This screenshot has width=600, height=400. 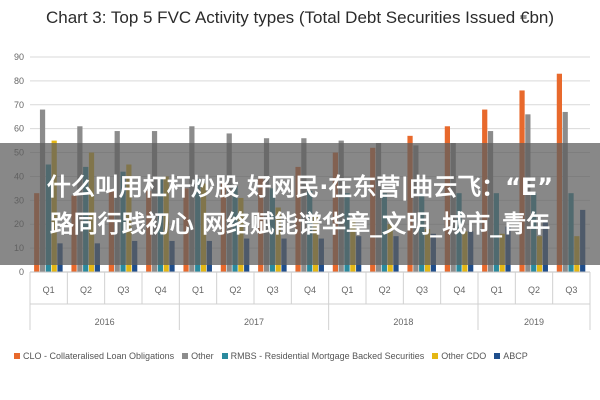 I want to click on y-tick-label: 90, so click(x=19, y=57).